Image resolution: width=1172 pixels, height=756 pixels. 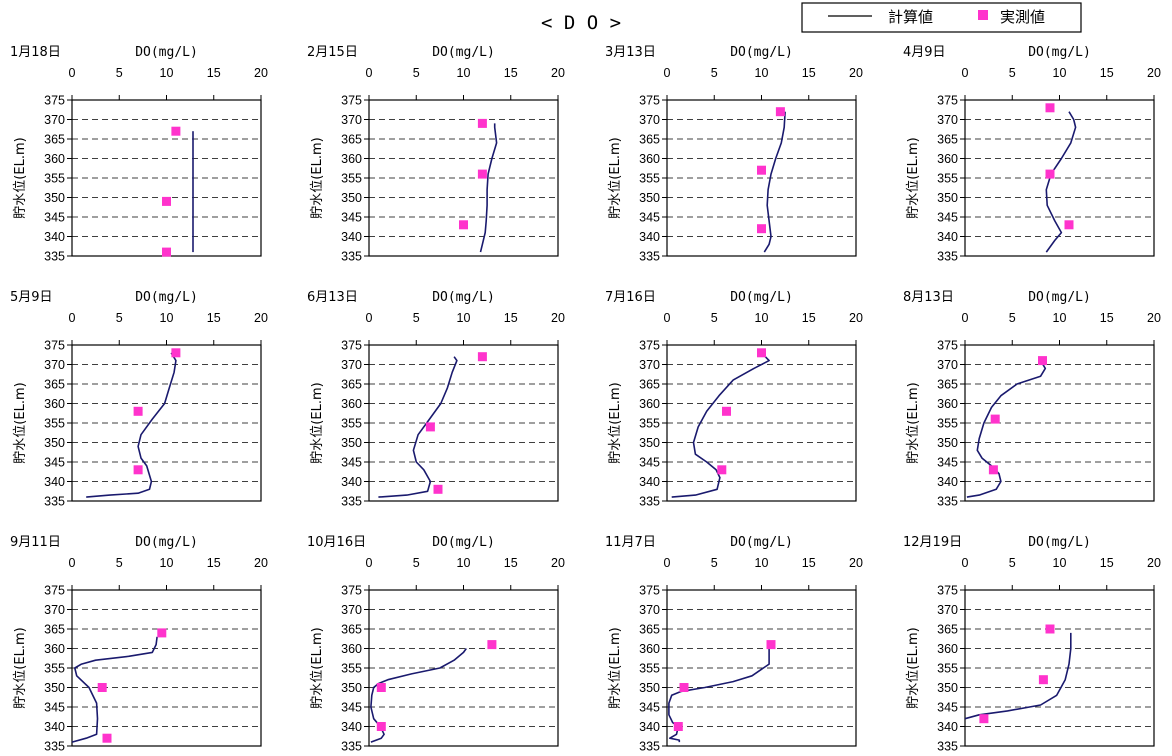 What do you see at coordinates (511, 73) in the screenshot?
I see `panel-2-x-tick-label-15: 15` at bounding box center [511, 73].